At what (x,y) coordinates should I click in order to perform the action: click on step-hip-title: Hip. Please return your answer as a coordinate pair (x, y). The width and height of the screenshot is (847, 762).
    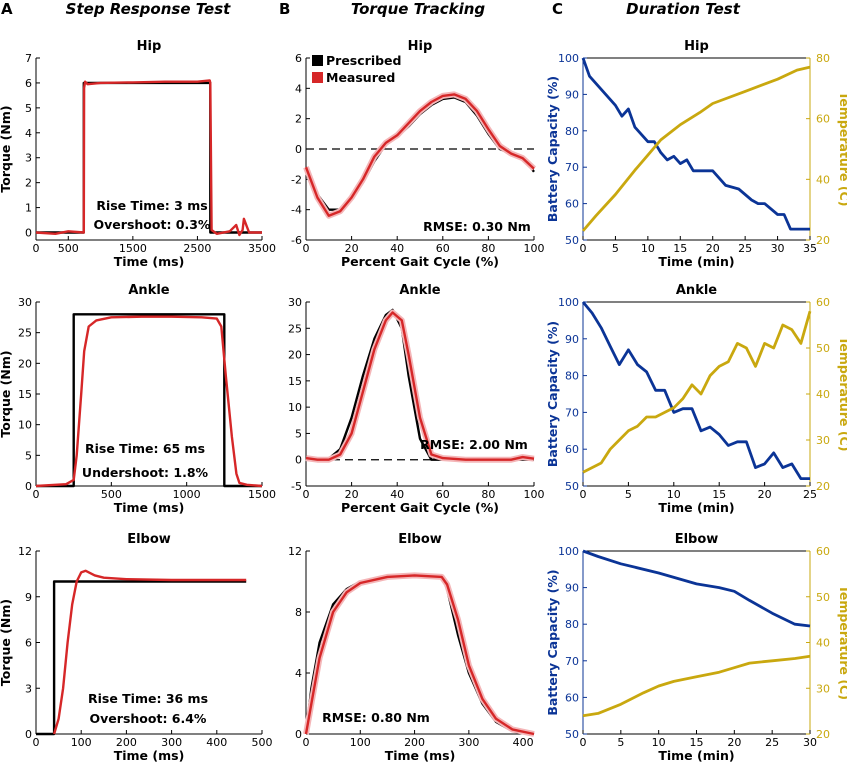
    Looking at the image, I should click on (149, 46).